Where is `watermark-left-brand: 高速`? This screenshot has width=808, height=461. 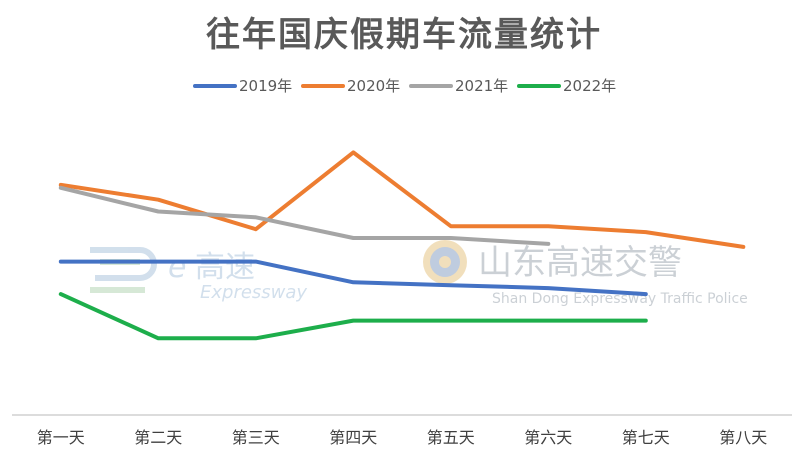
watermark-left-brand: 高速 is located at coordinates (225, 267).